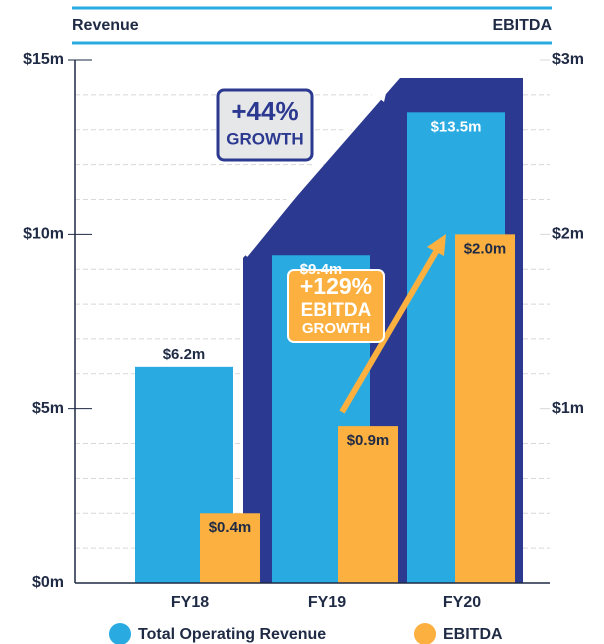 The width and height of the screenshot is (604, 644). What do you see at coordinates (336, 286) in the screenshot?
I see `annotation: +129%` at bounding box center [336, 286].